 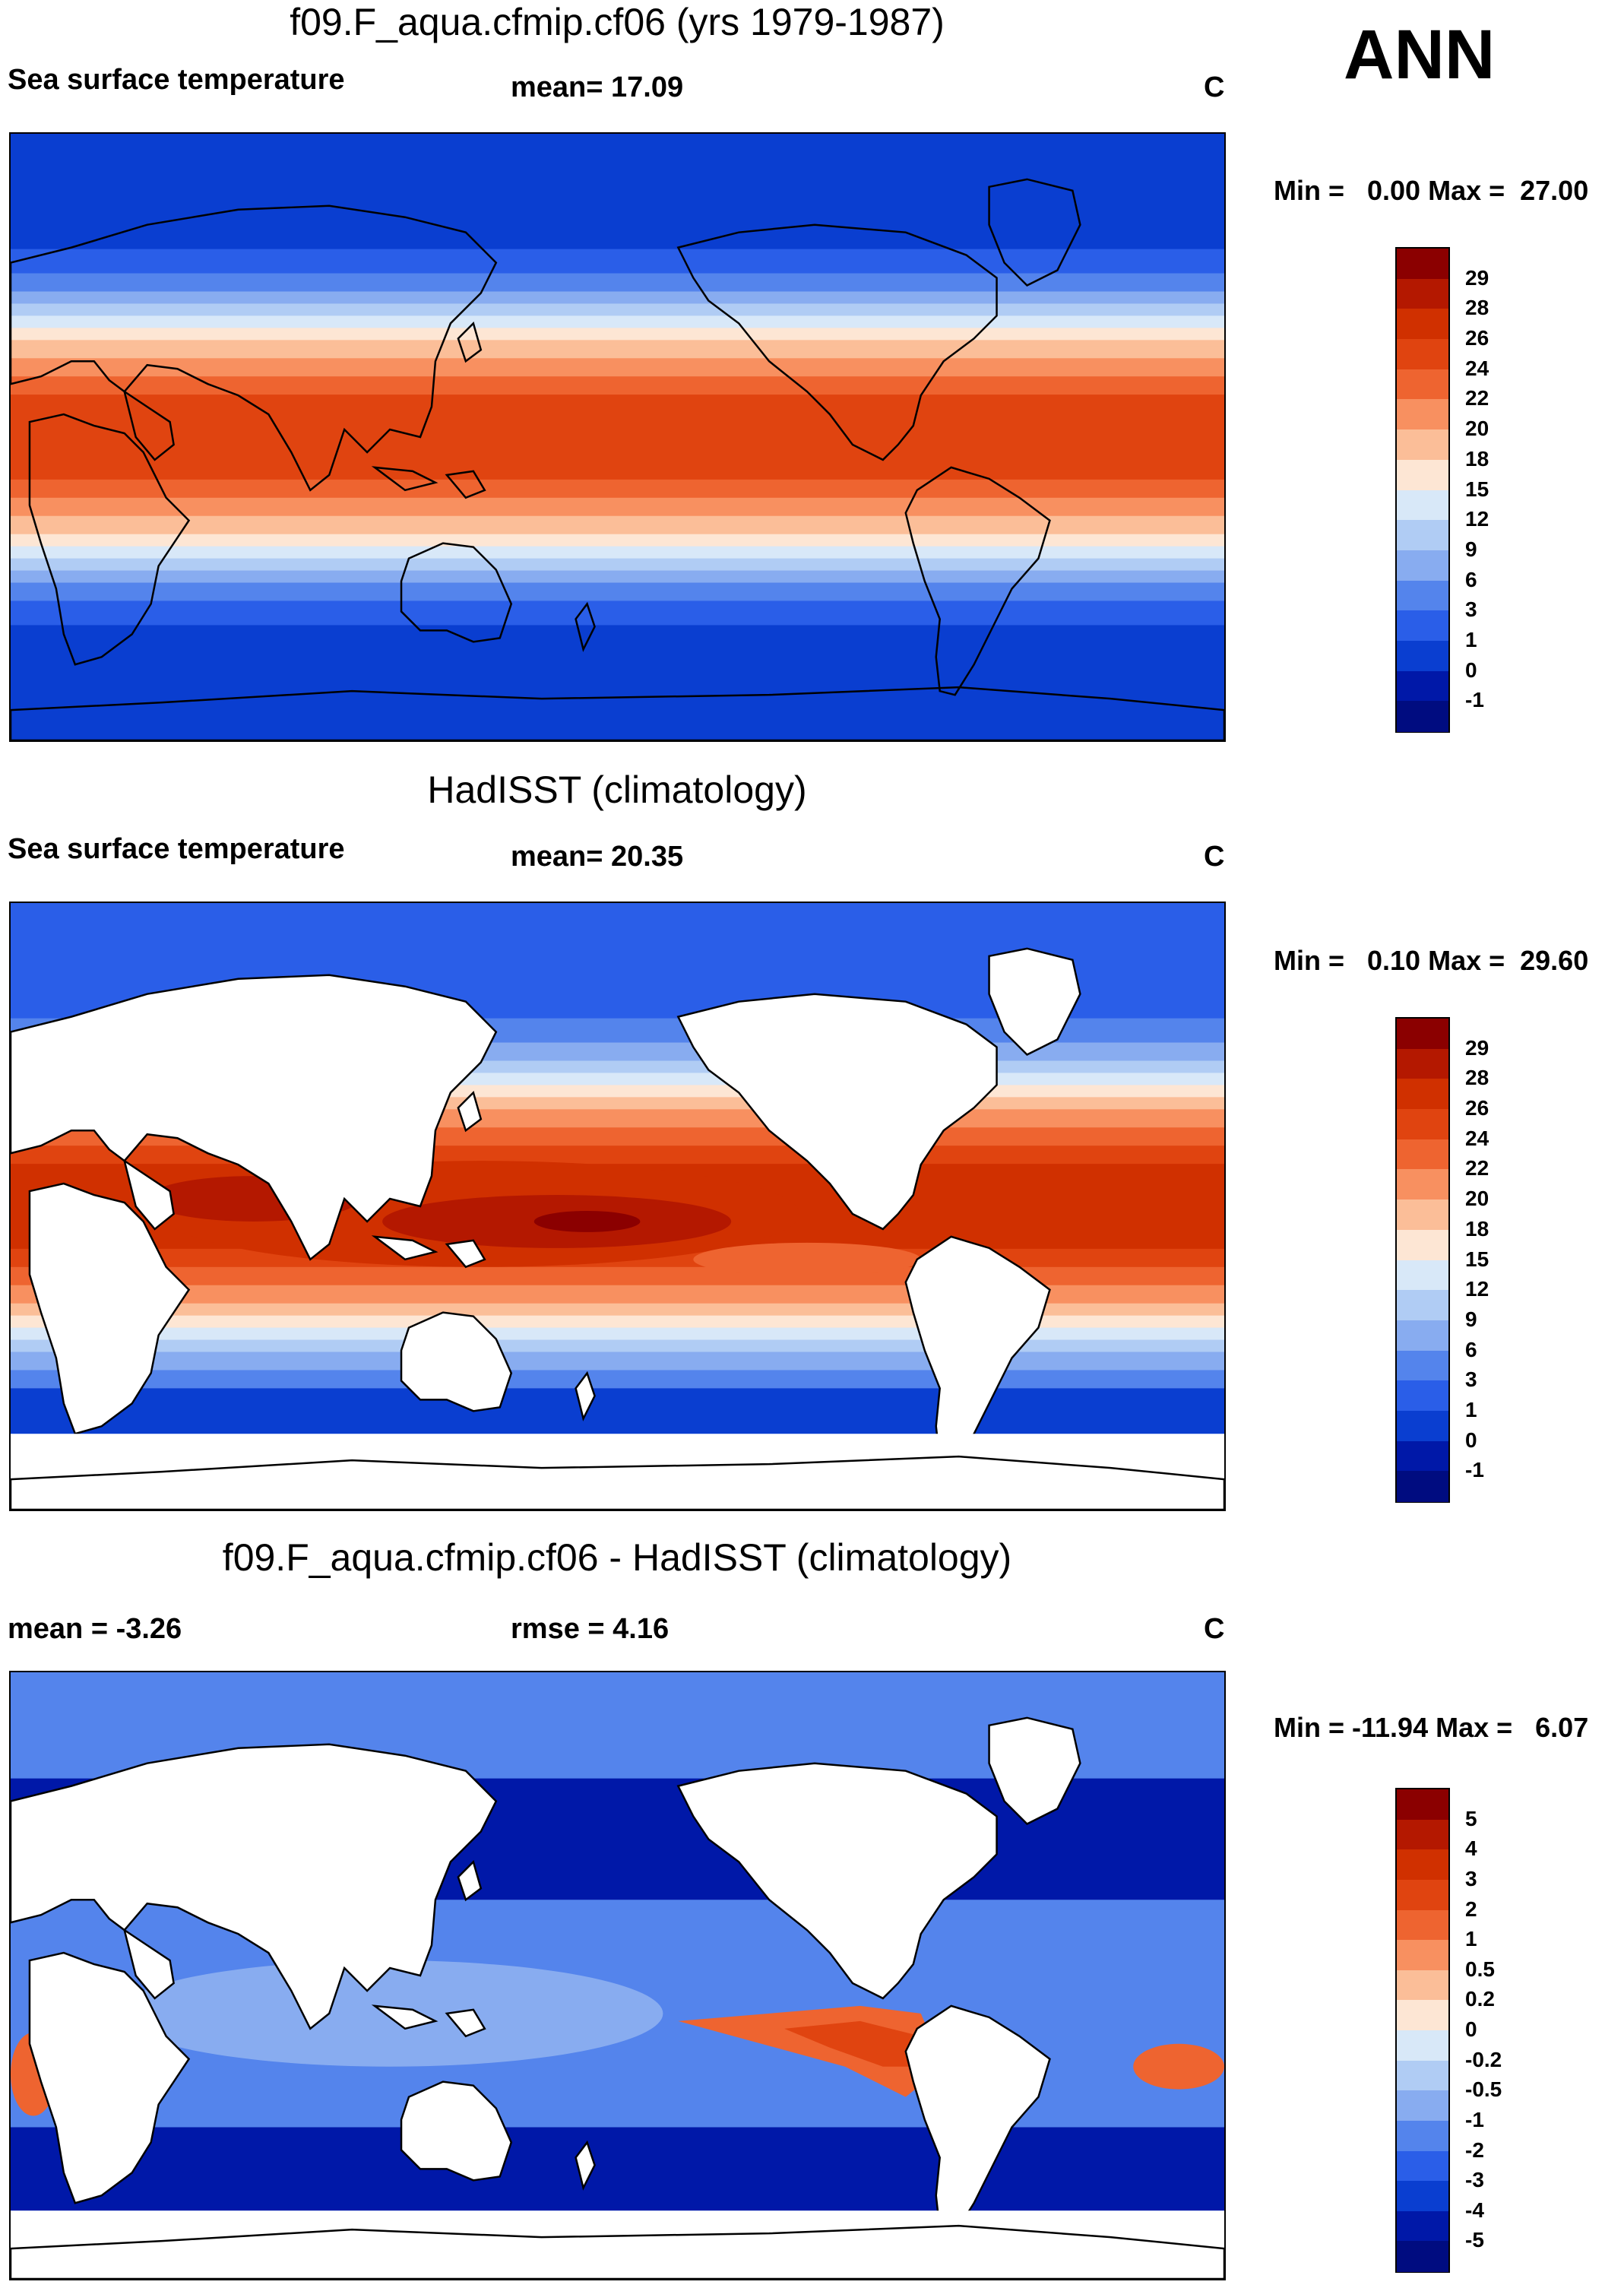 I want to click on sea-ice-mask, so click(x=617, y=2245).